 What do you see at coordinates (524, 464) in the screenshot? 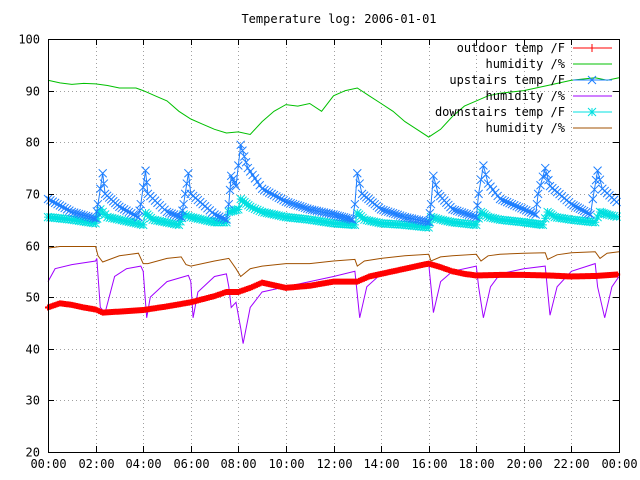
I see `x-tick-label: 20:00` at bounding box center [524, 464].